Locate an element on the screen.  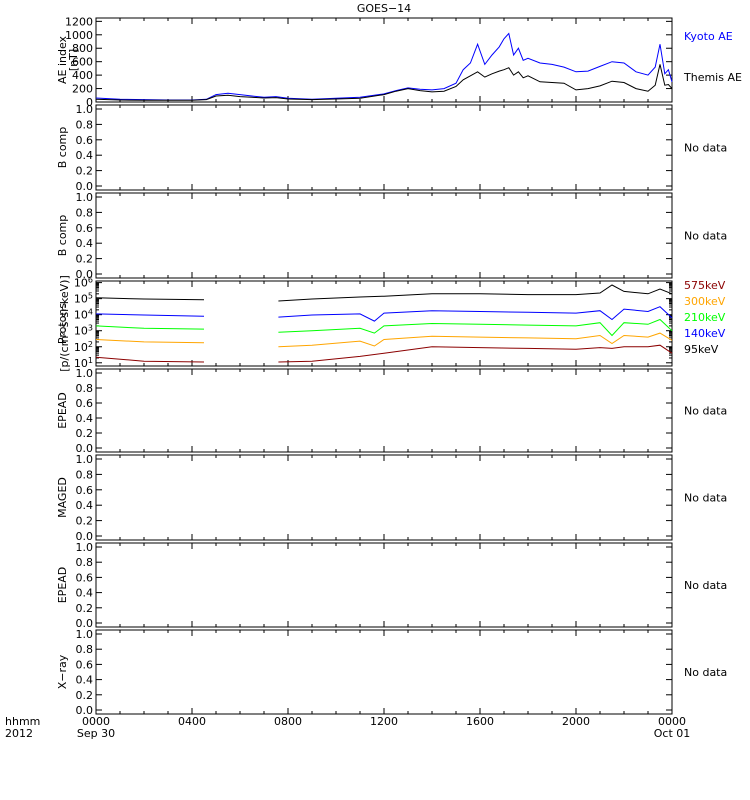
legend-300keV: 300keV is located at coordinates (705, 301).